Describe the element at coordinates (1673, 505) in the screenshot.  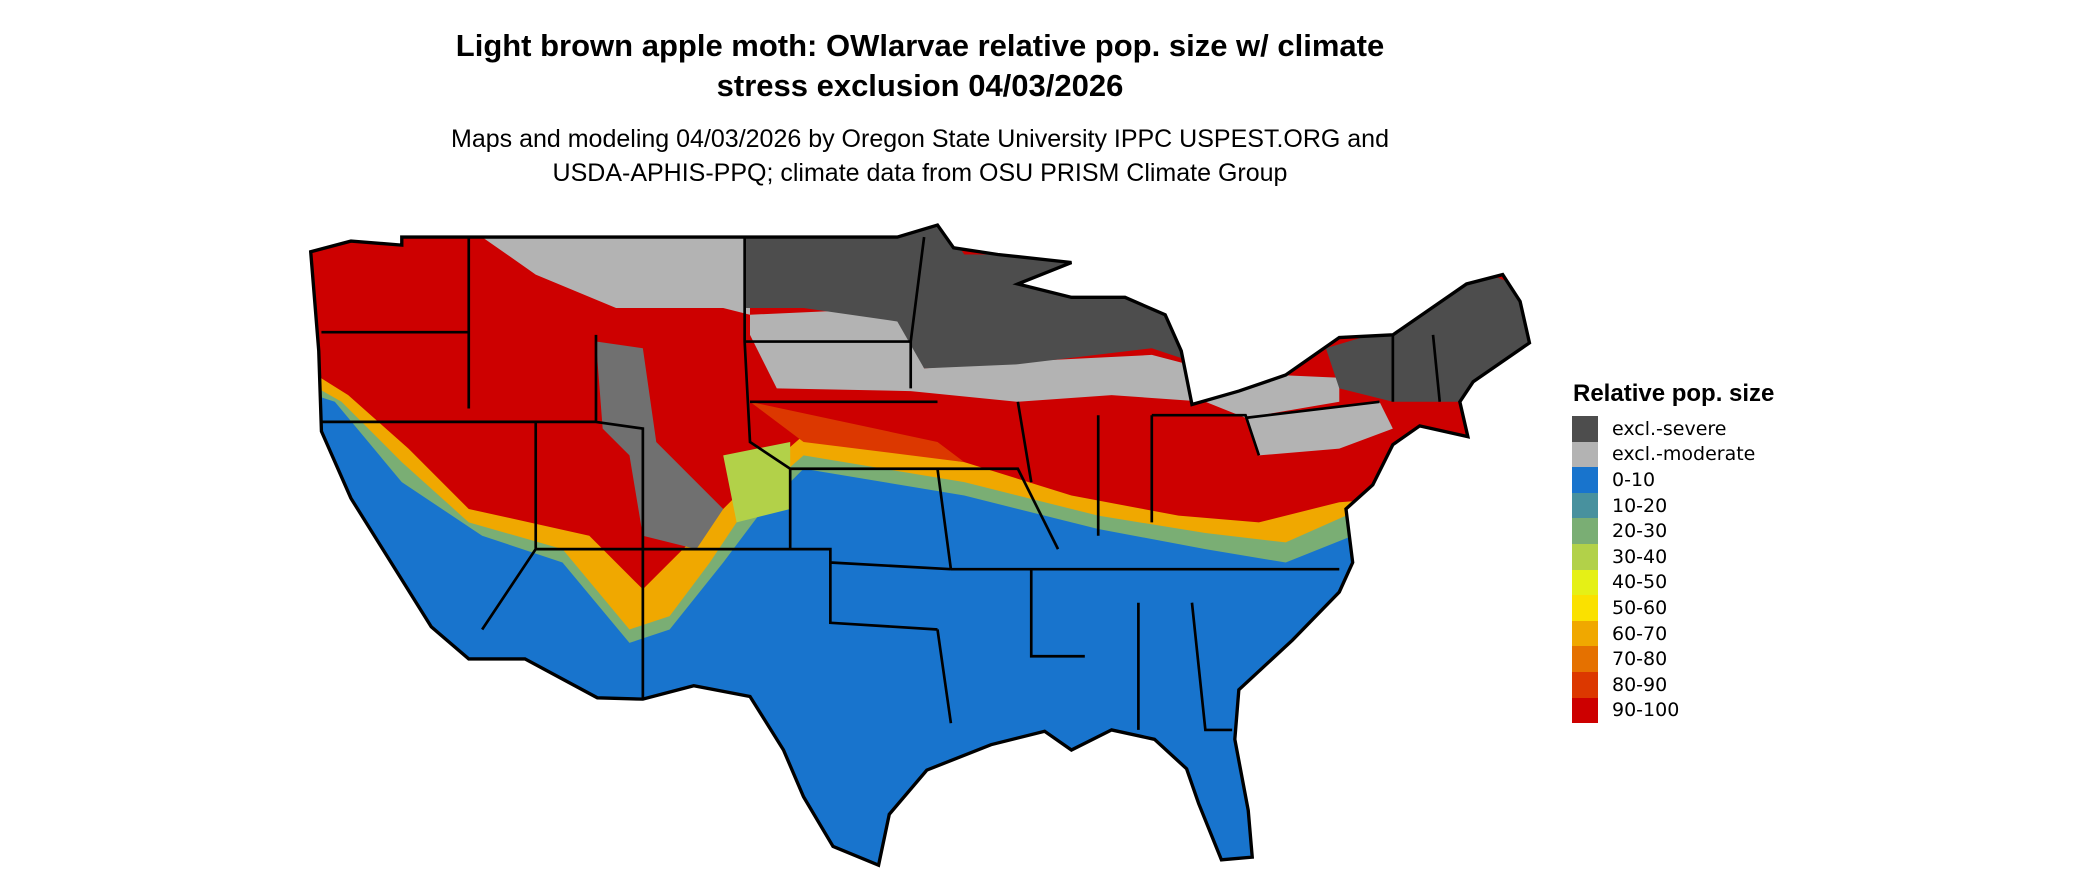
I see `legend-item: 10-20` at that location.